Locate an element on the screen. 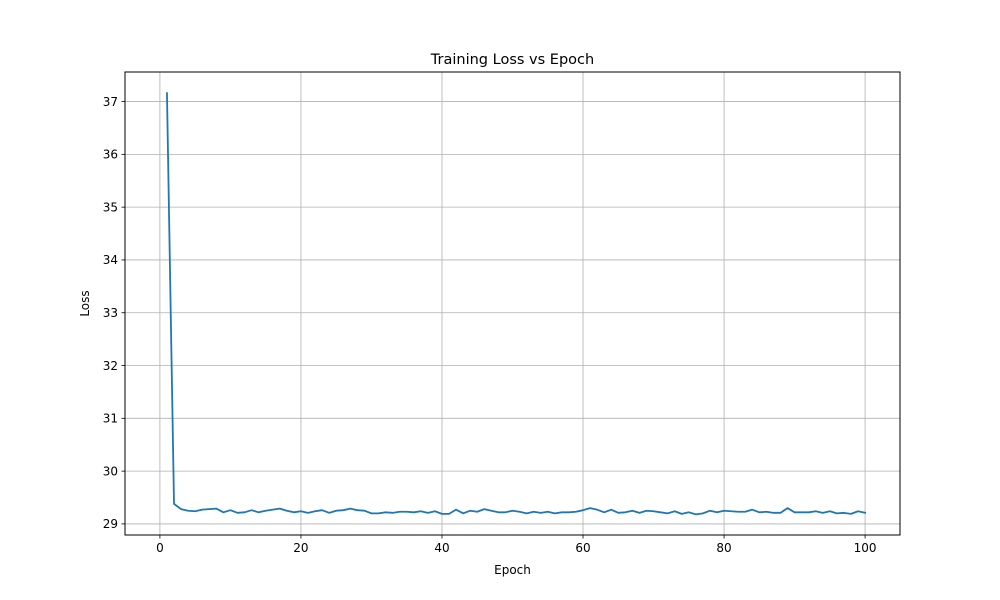 This screenshot has width=1000, height=600. y-tick-label: 30 is located at coordinates (110, 471).